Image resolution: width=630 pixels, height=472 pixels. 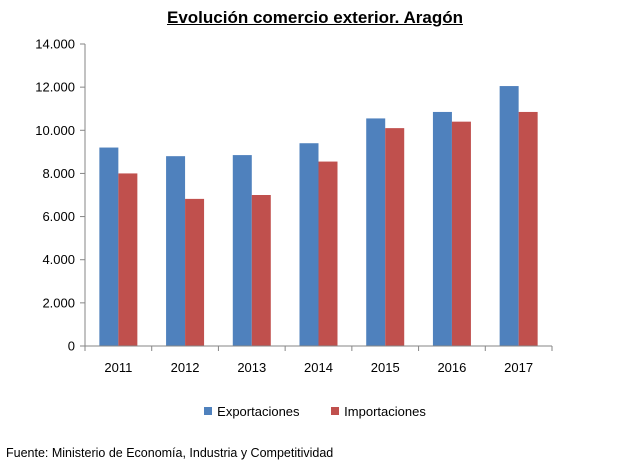 I want to click on x-tick-label: 2011, so click(x=118, y=367).